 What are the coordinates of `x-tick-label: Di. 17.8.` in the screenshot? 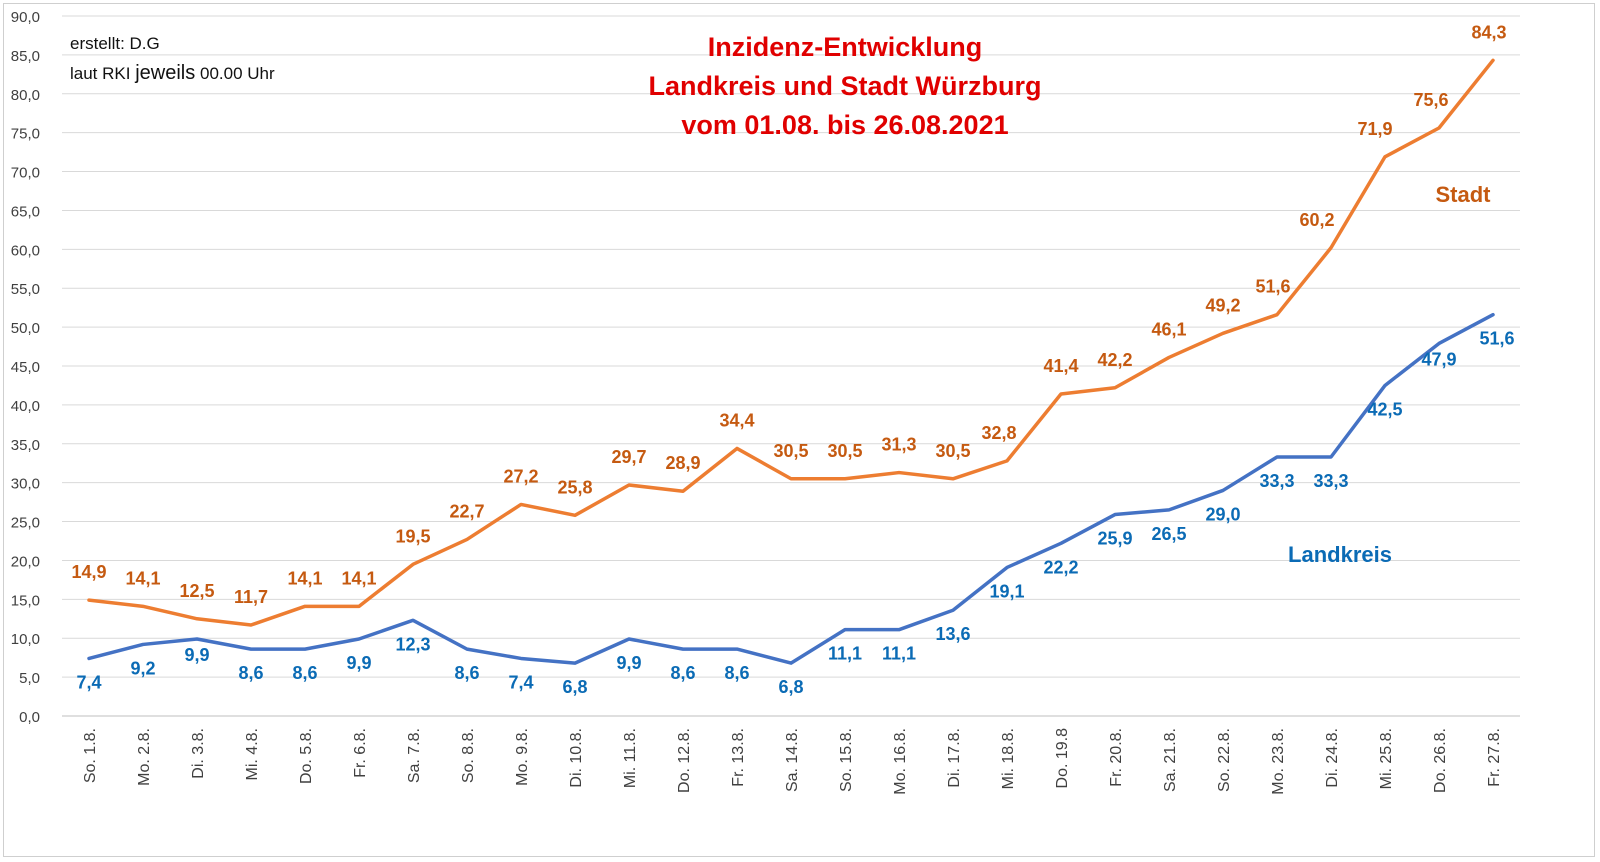 It's located at (954, 758).